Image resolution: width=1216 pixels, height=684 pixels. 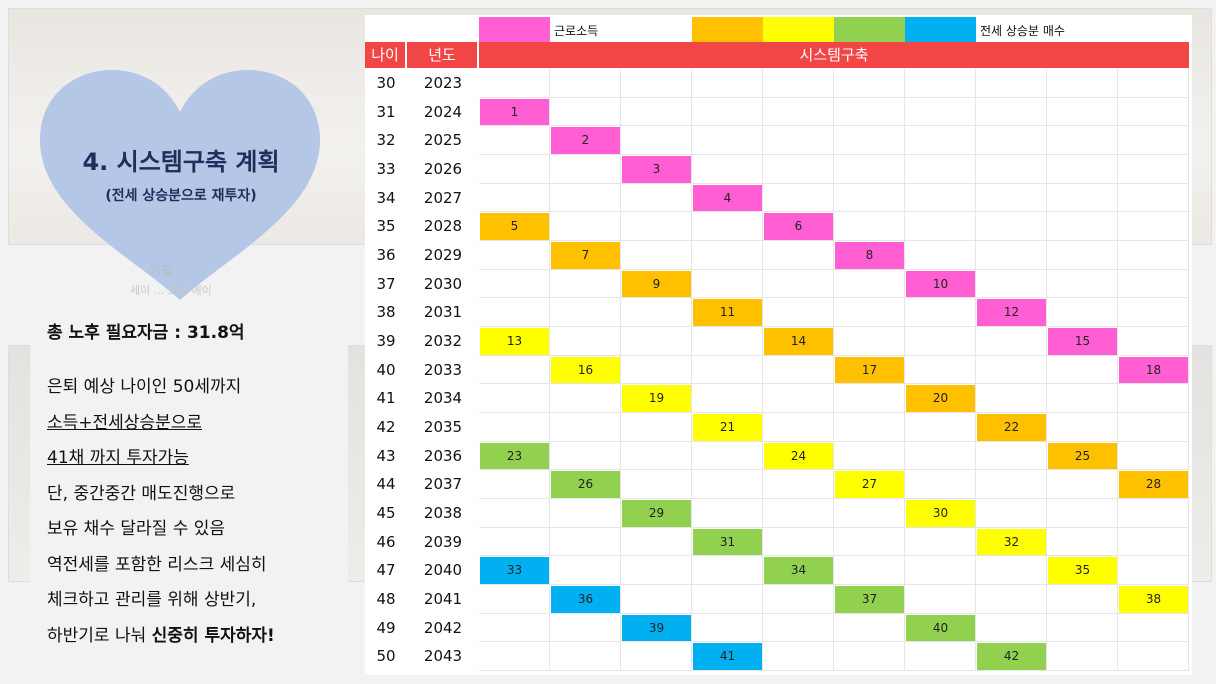 What do you see at coordinates (213, 635) in the screenshot?
I see `last-line-emphasis: 신중히 투자하자!` at bounding box center [213, 635].